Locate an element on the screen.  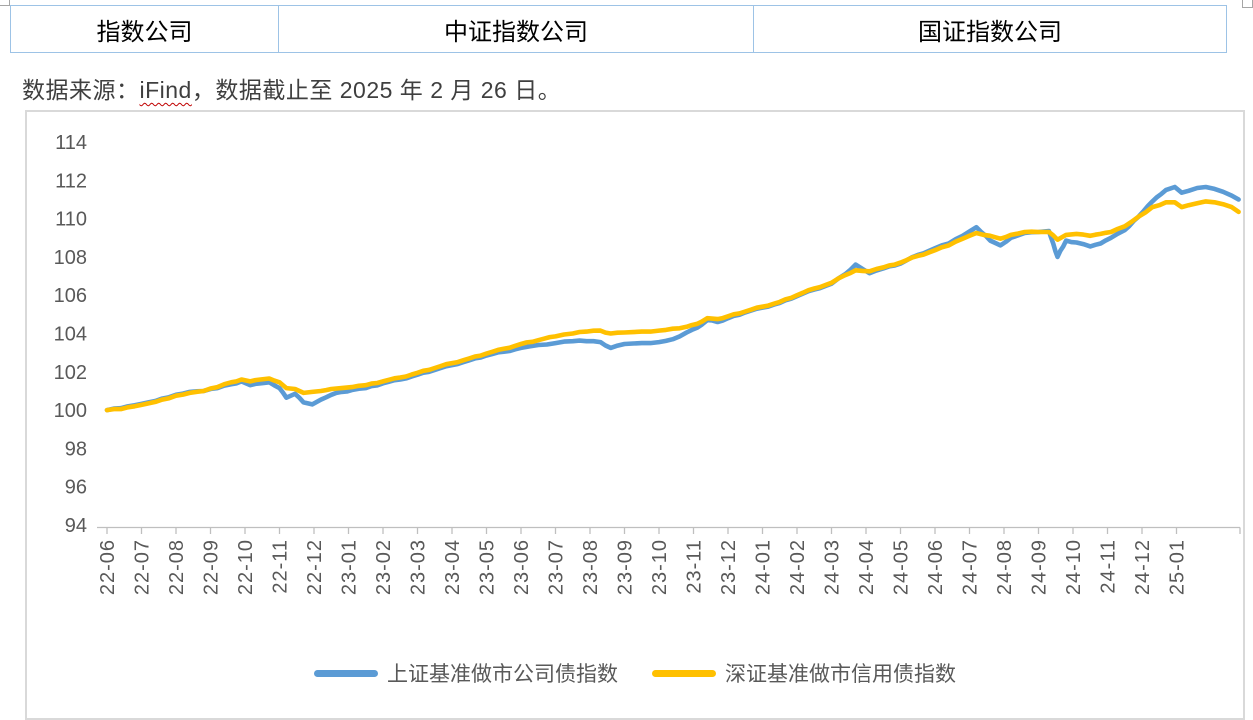
svg-text: 22-07 is located at coordinates (143, 567).